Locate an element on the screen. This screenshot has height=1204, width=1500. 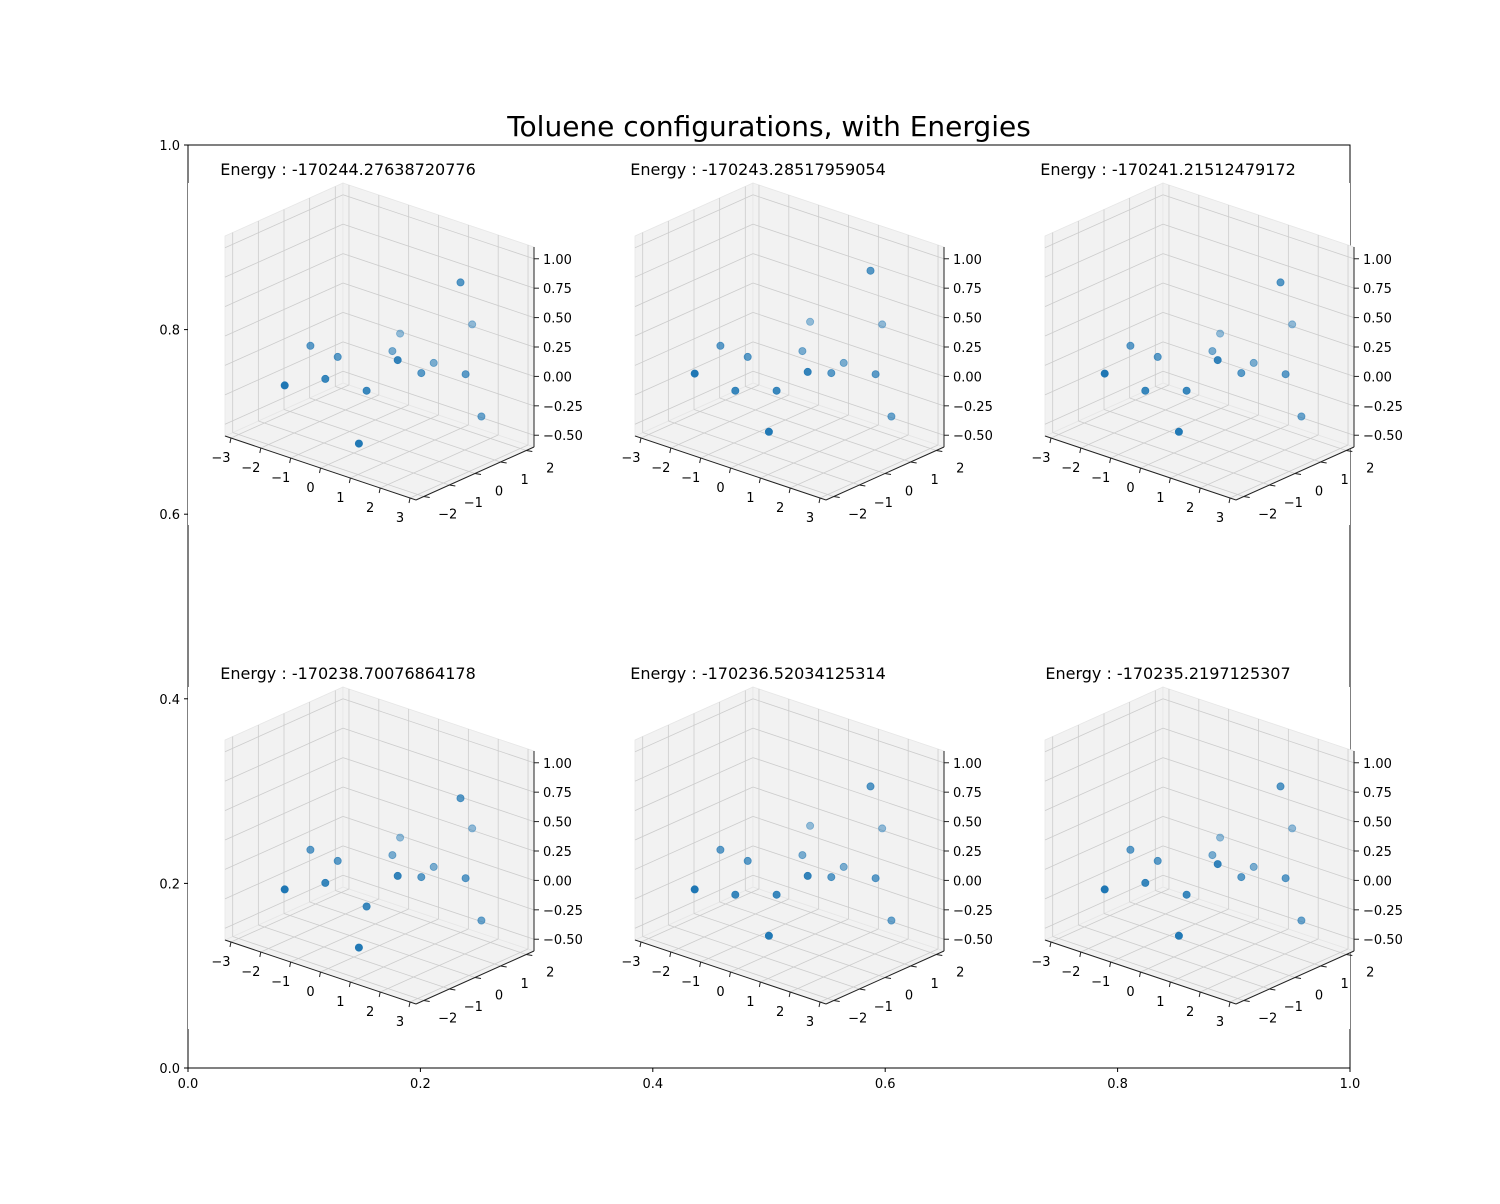
subplot-title: Energy : -170244.27638720776 is located at coordinates (348, 169).